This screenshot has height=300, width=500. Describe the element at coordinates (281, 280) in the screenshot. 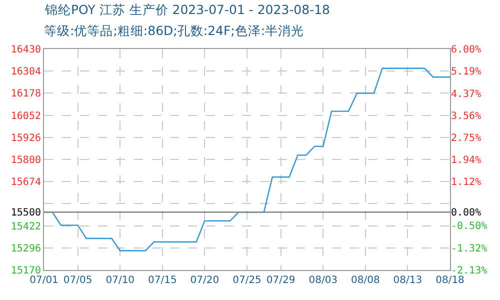

I see `x-tick-label: 07/29` at that location.